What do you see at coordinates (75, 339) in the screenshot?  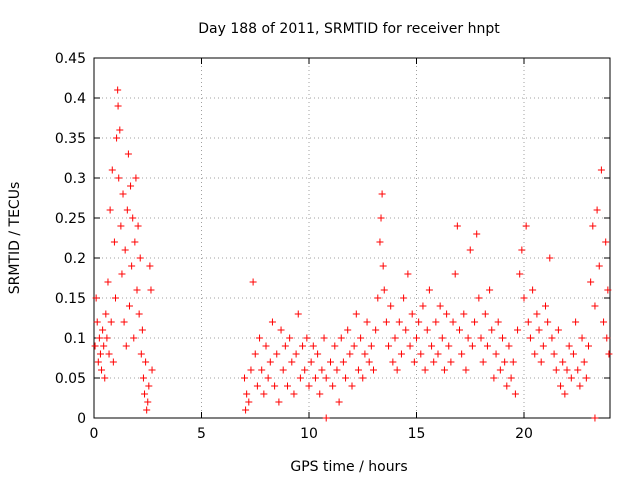 I see `y-tick-label: 0.1` at bounding box center [75, 339].